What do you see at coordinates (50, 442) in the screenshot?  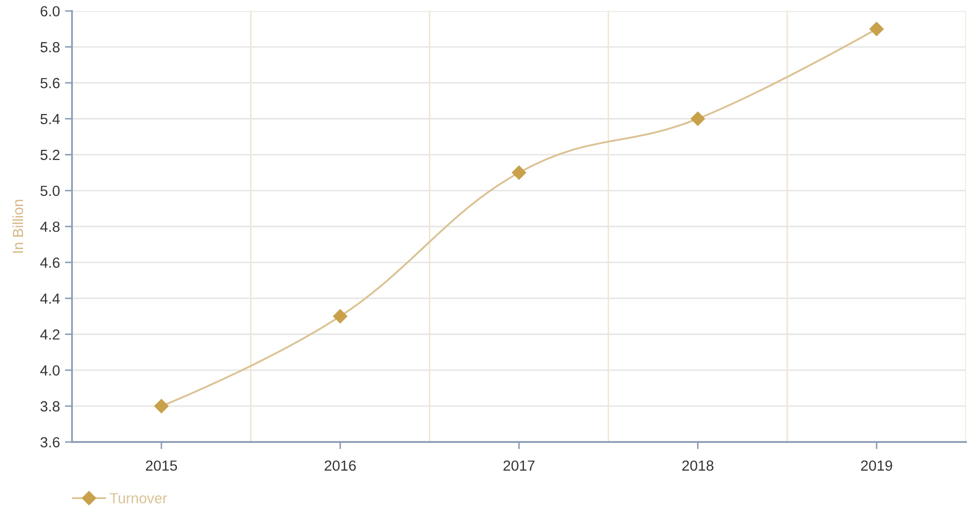 I see `y-tick-label: 3.6` at bounding box center [50, 442].